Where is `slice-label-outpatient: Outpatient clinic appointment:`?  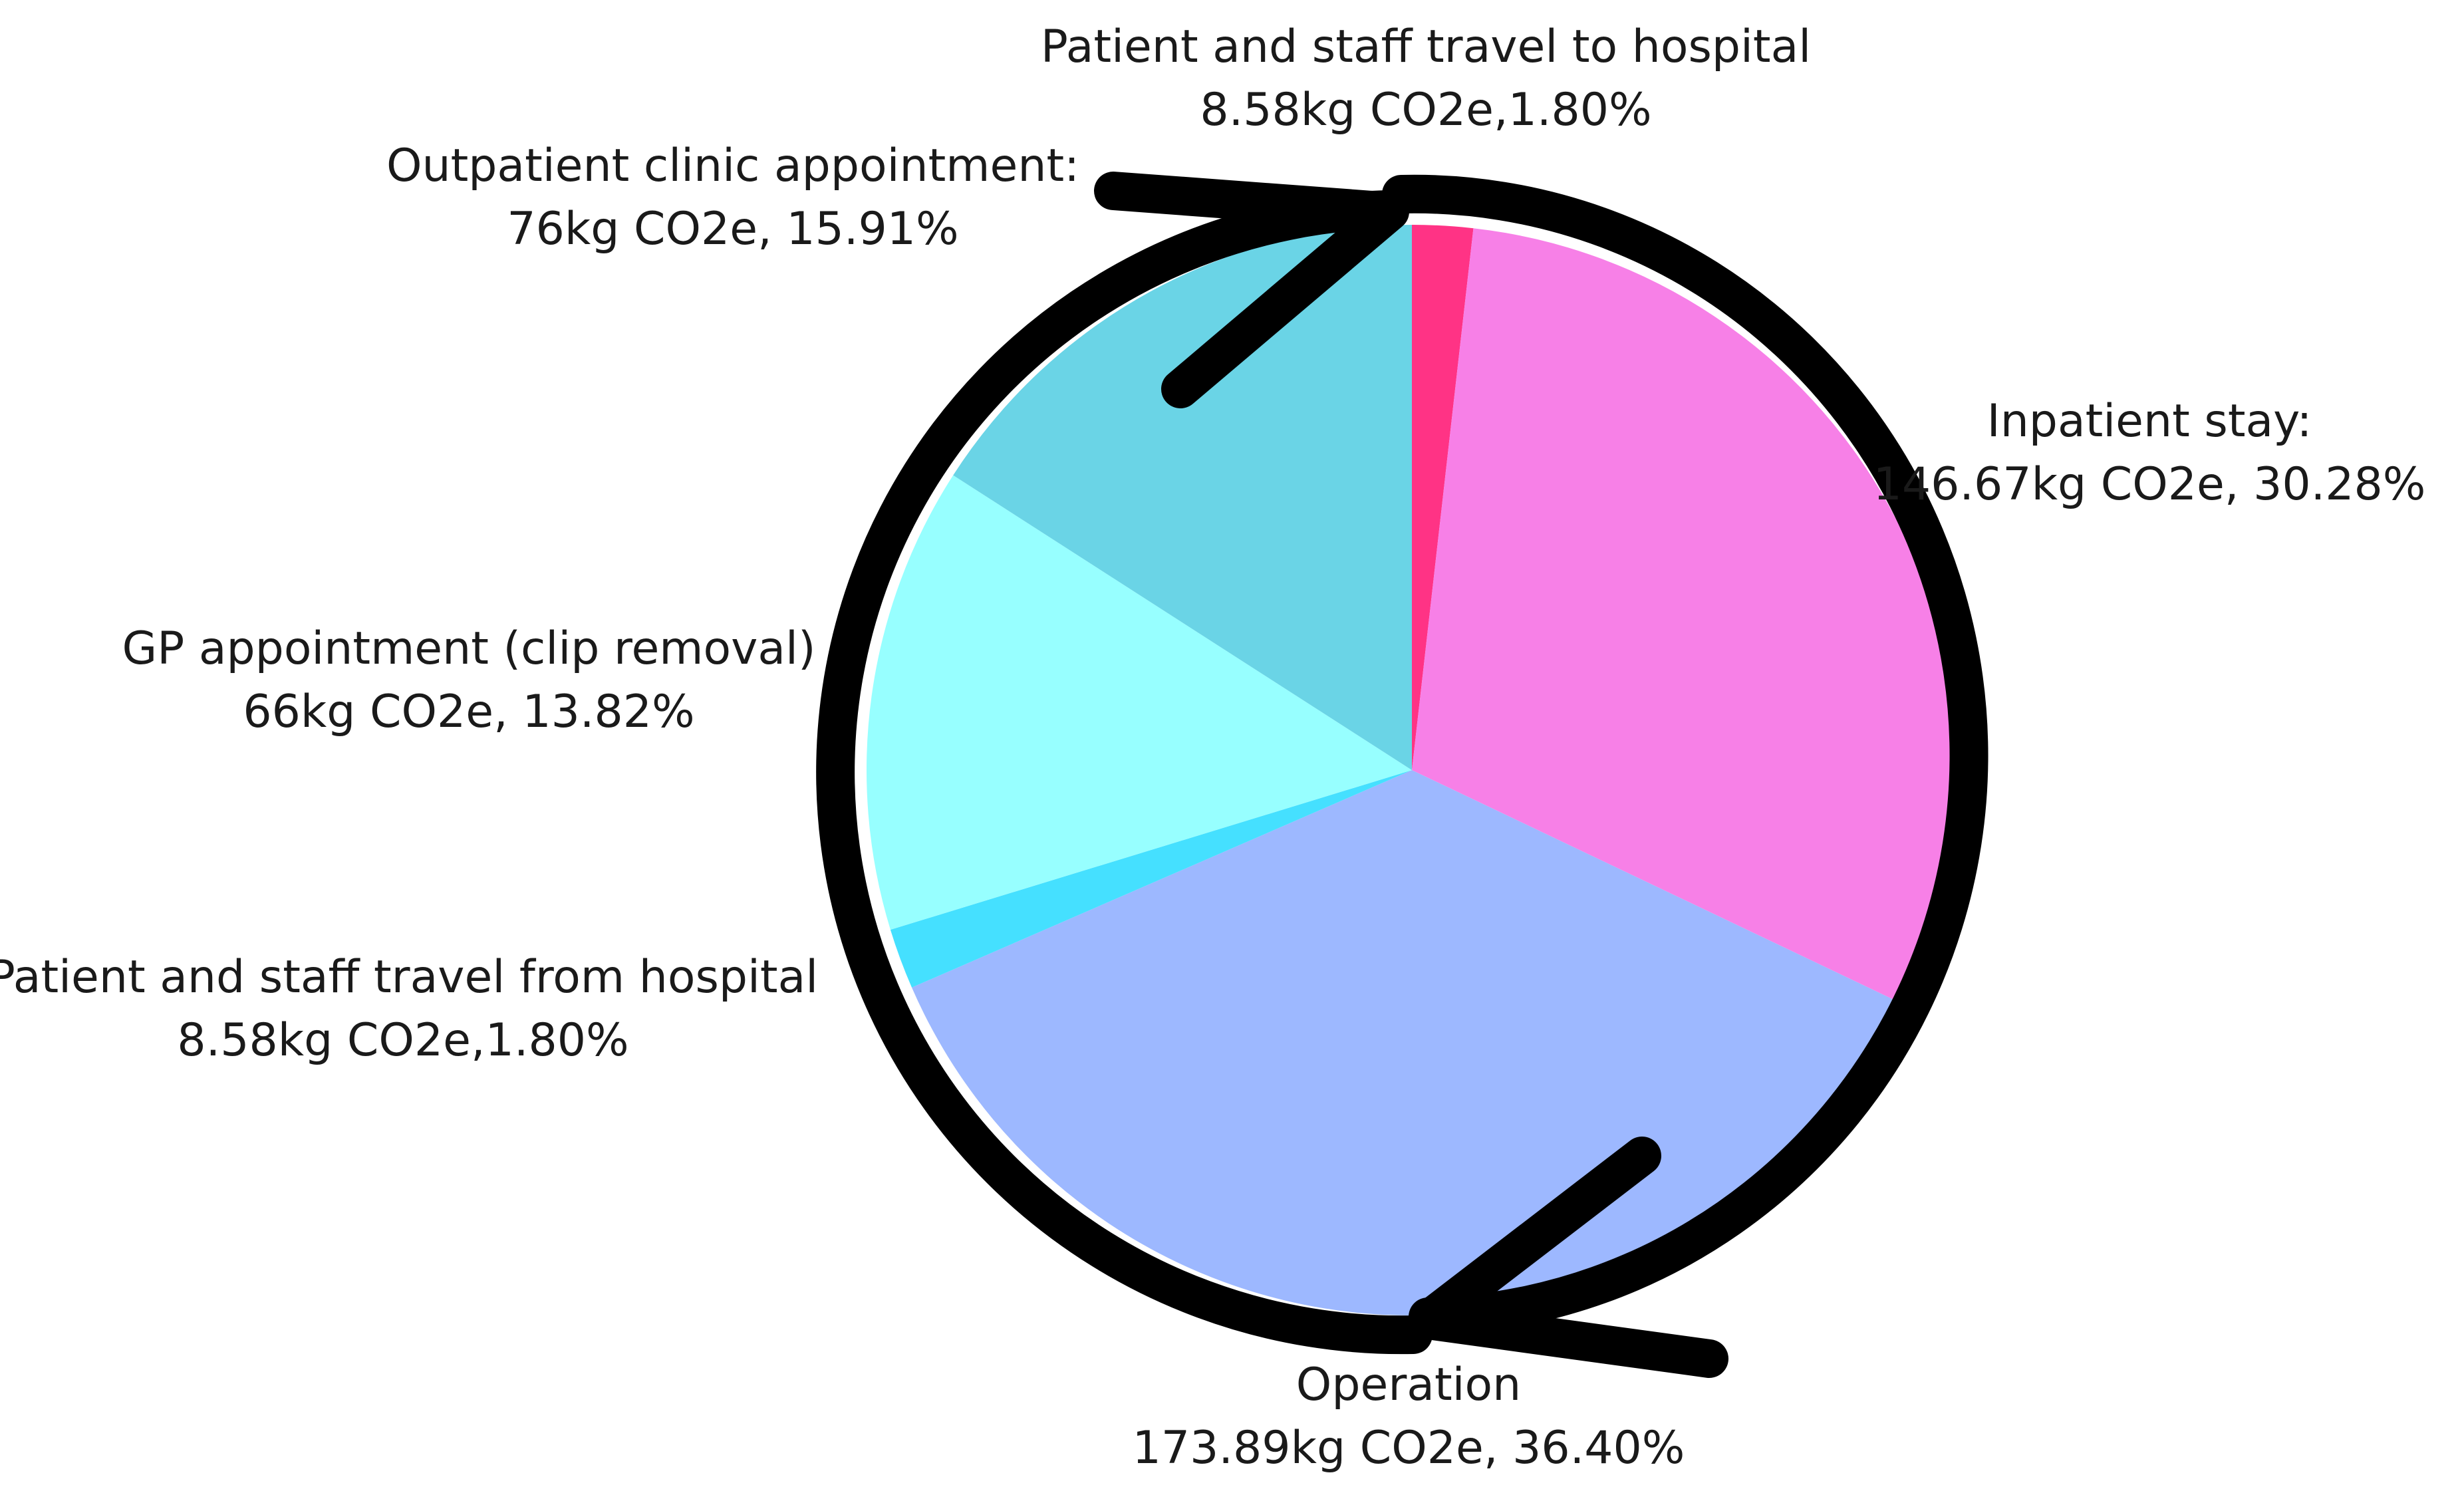
slice-label-outpatient: Outpatient clinic appointment: is located at coordinates (732, 166).